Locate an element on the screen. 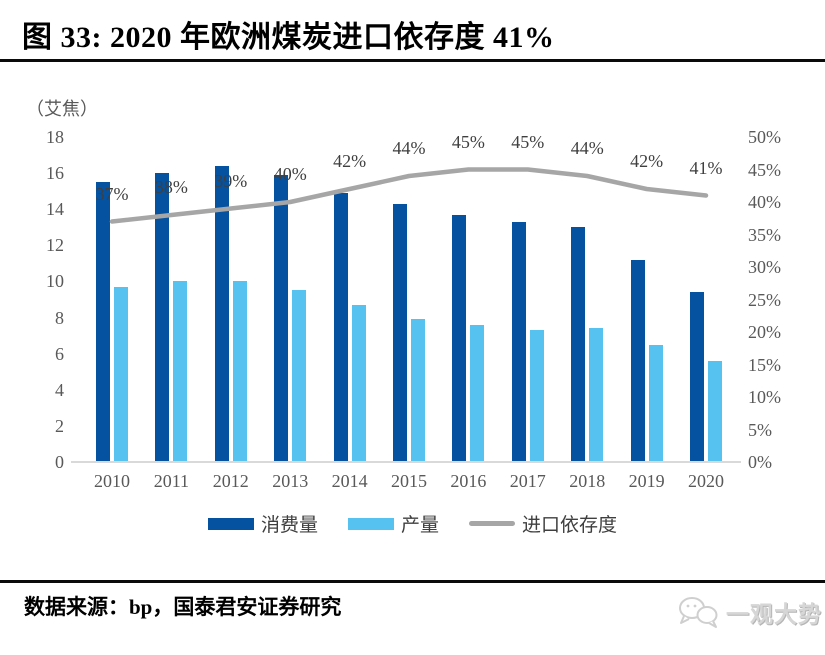 This screenshot has width=825, height=655. bar-consumption-2010 is located at coordinates (103, 322).